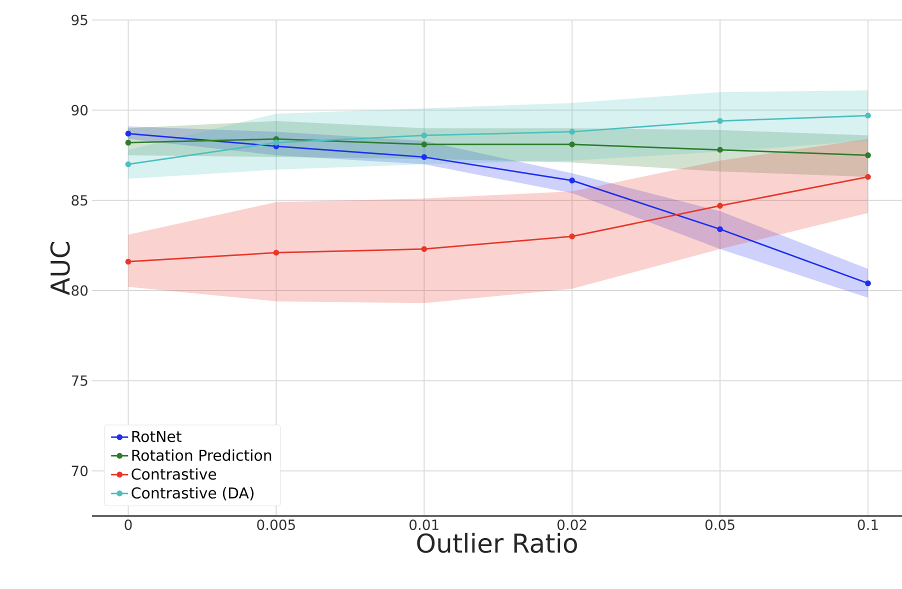 This screenshot has height=589, width=902. I want to click on legend-label: RotNet, so click(157, 436).